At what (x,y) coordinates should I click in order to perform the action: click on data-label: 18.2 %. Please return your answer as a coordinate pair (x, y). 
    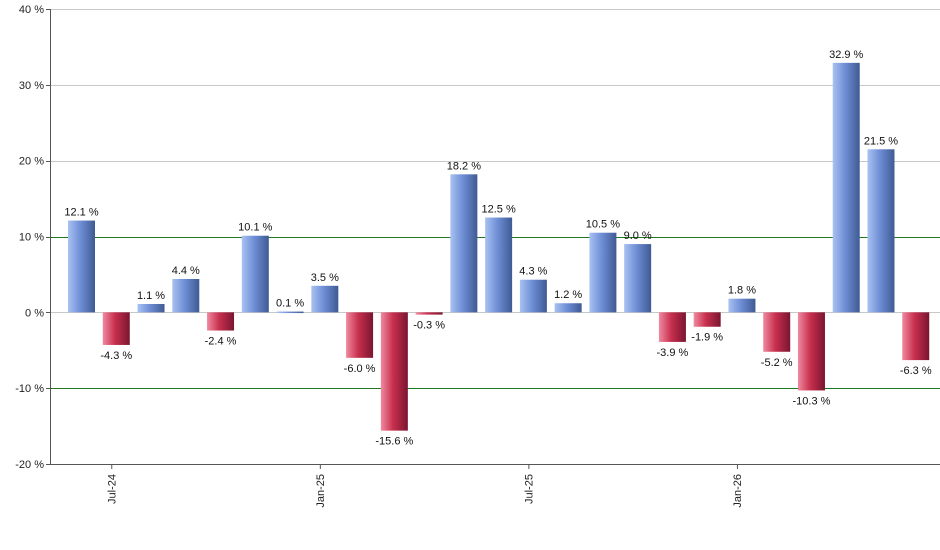
    Looking at the image, I should click on (464, 166).